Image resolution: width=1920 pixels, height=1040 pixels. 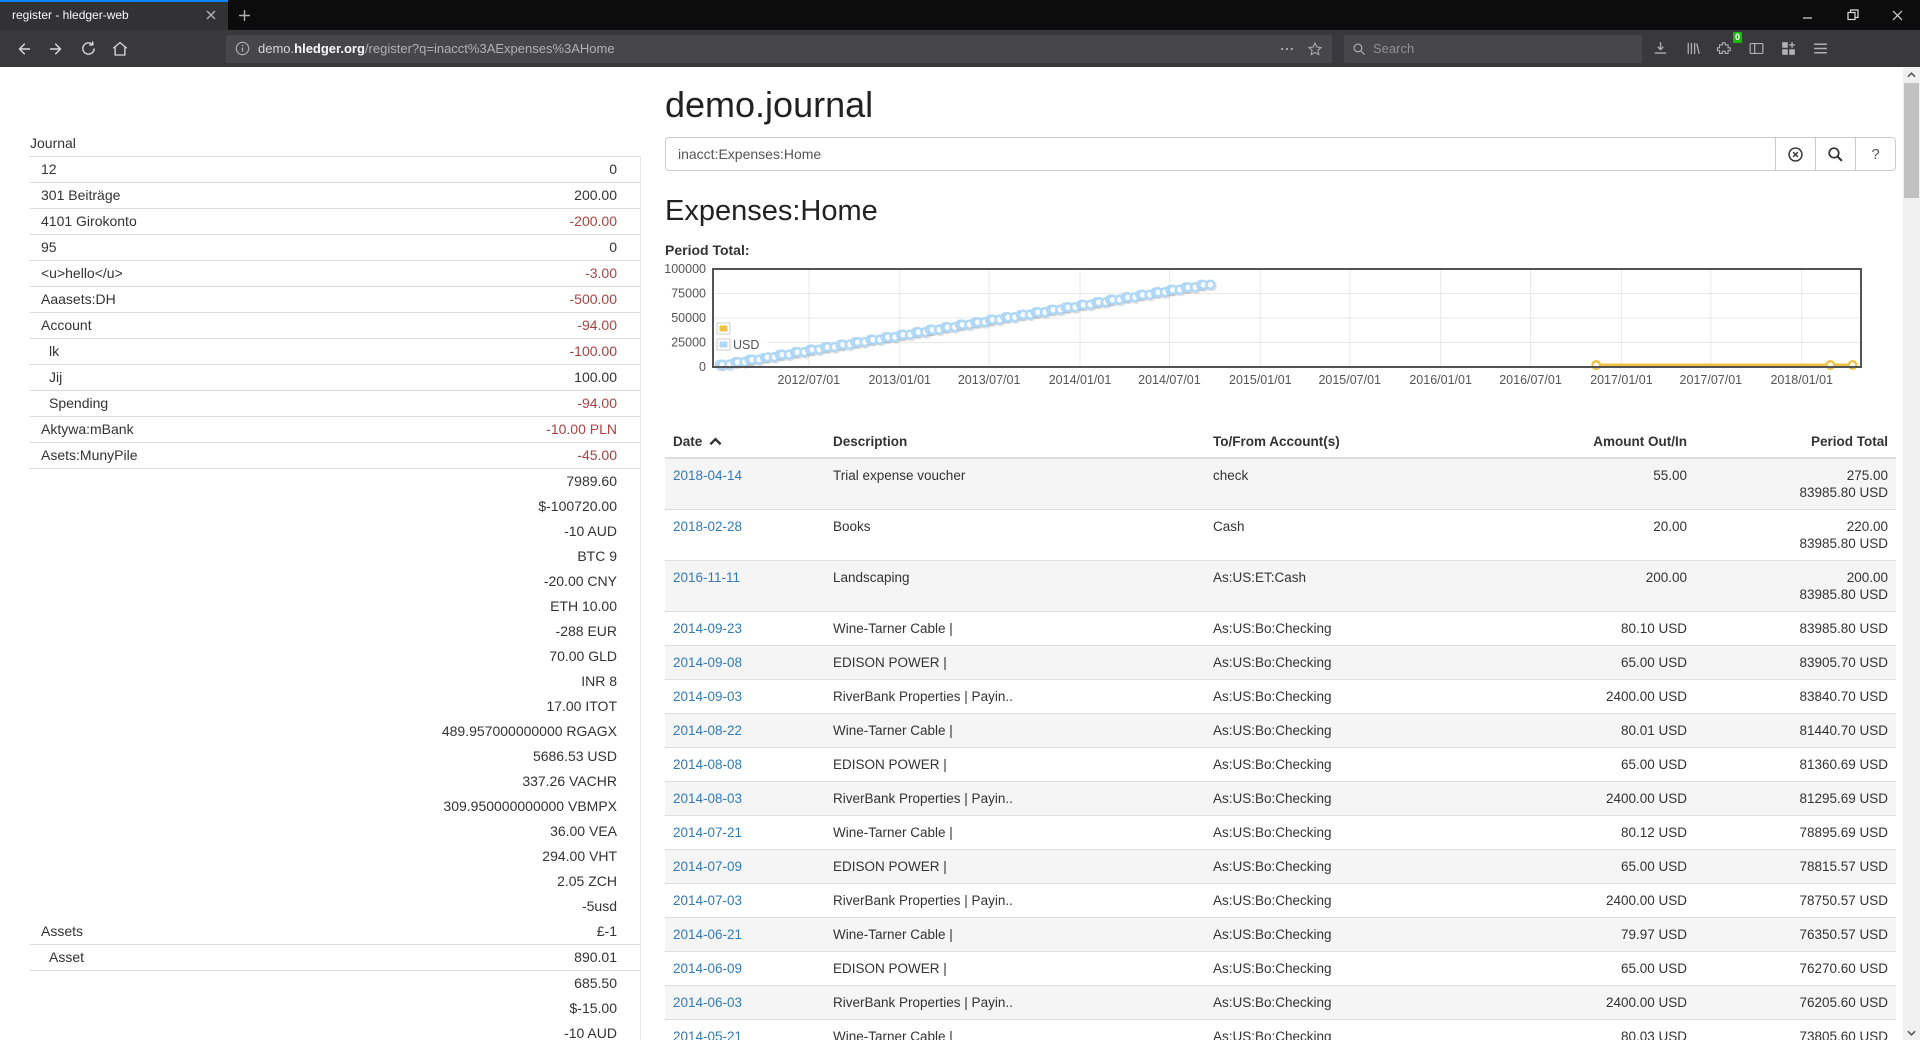 I want to click on home-icon, so click(x=120, y=49).